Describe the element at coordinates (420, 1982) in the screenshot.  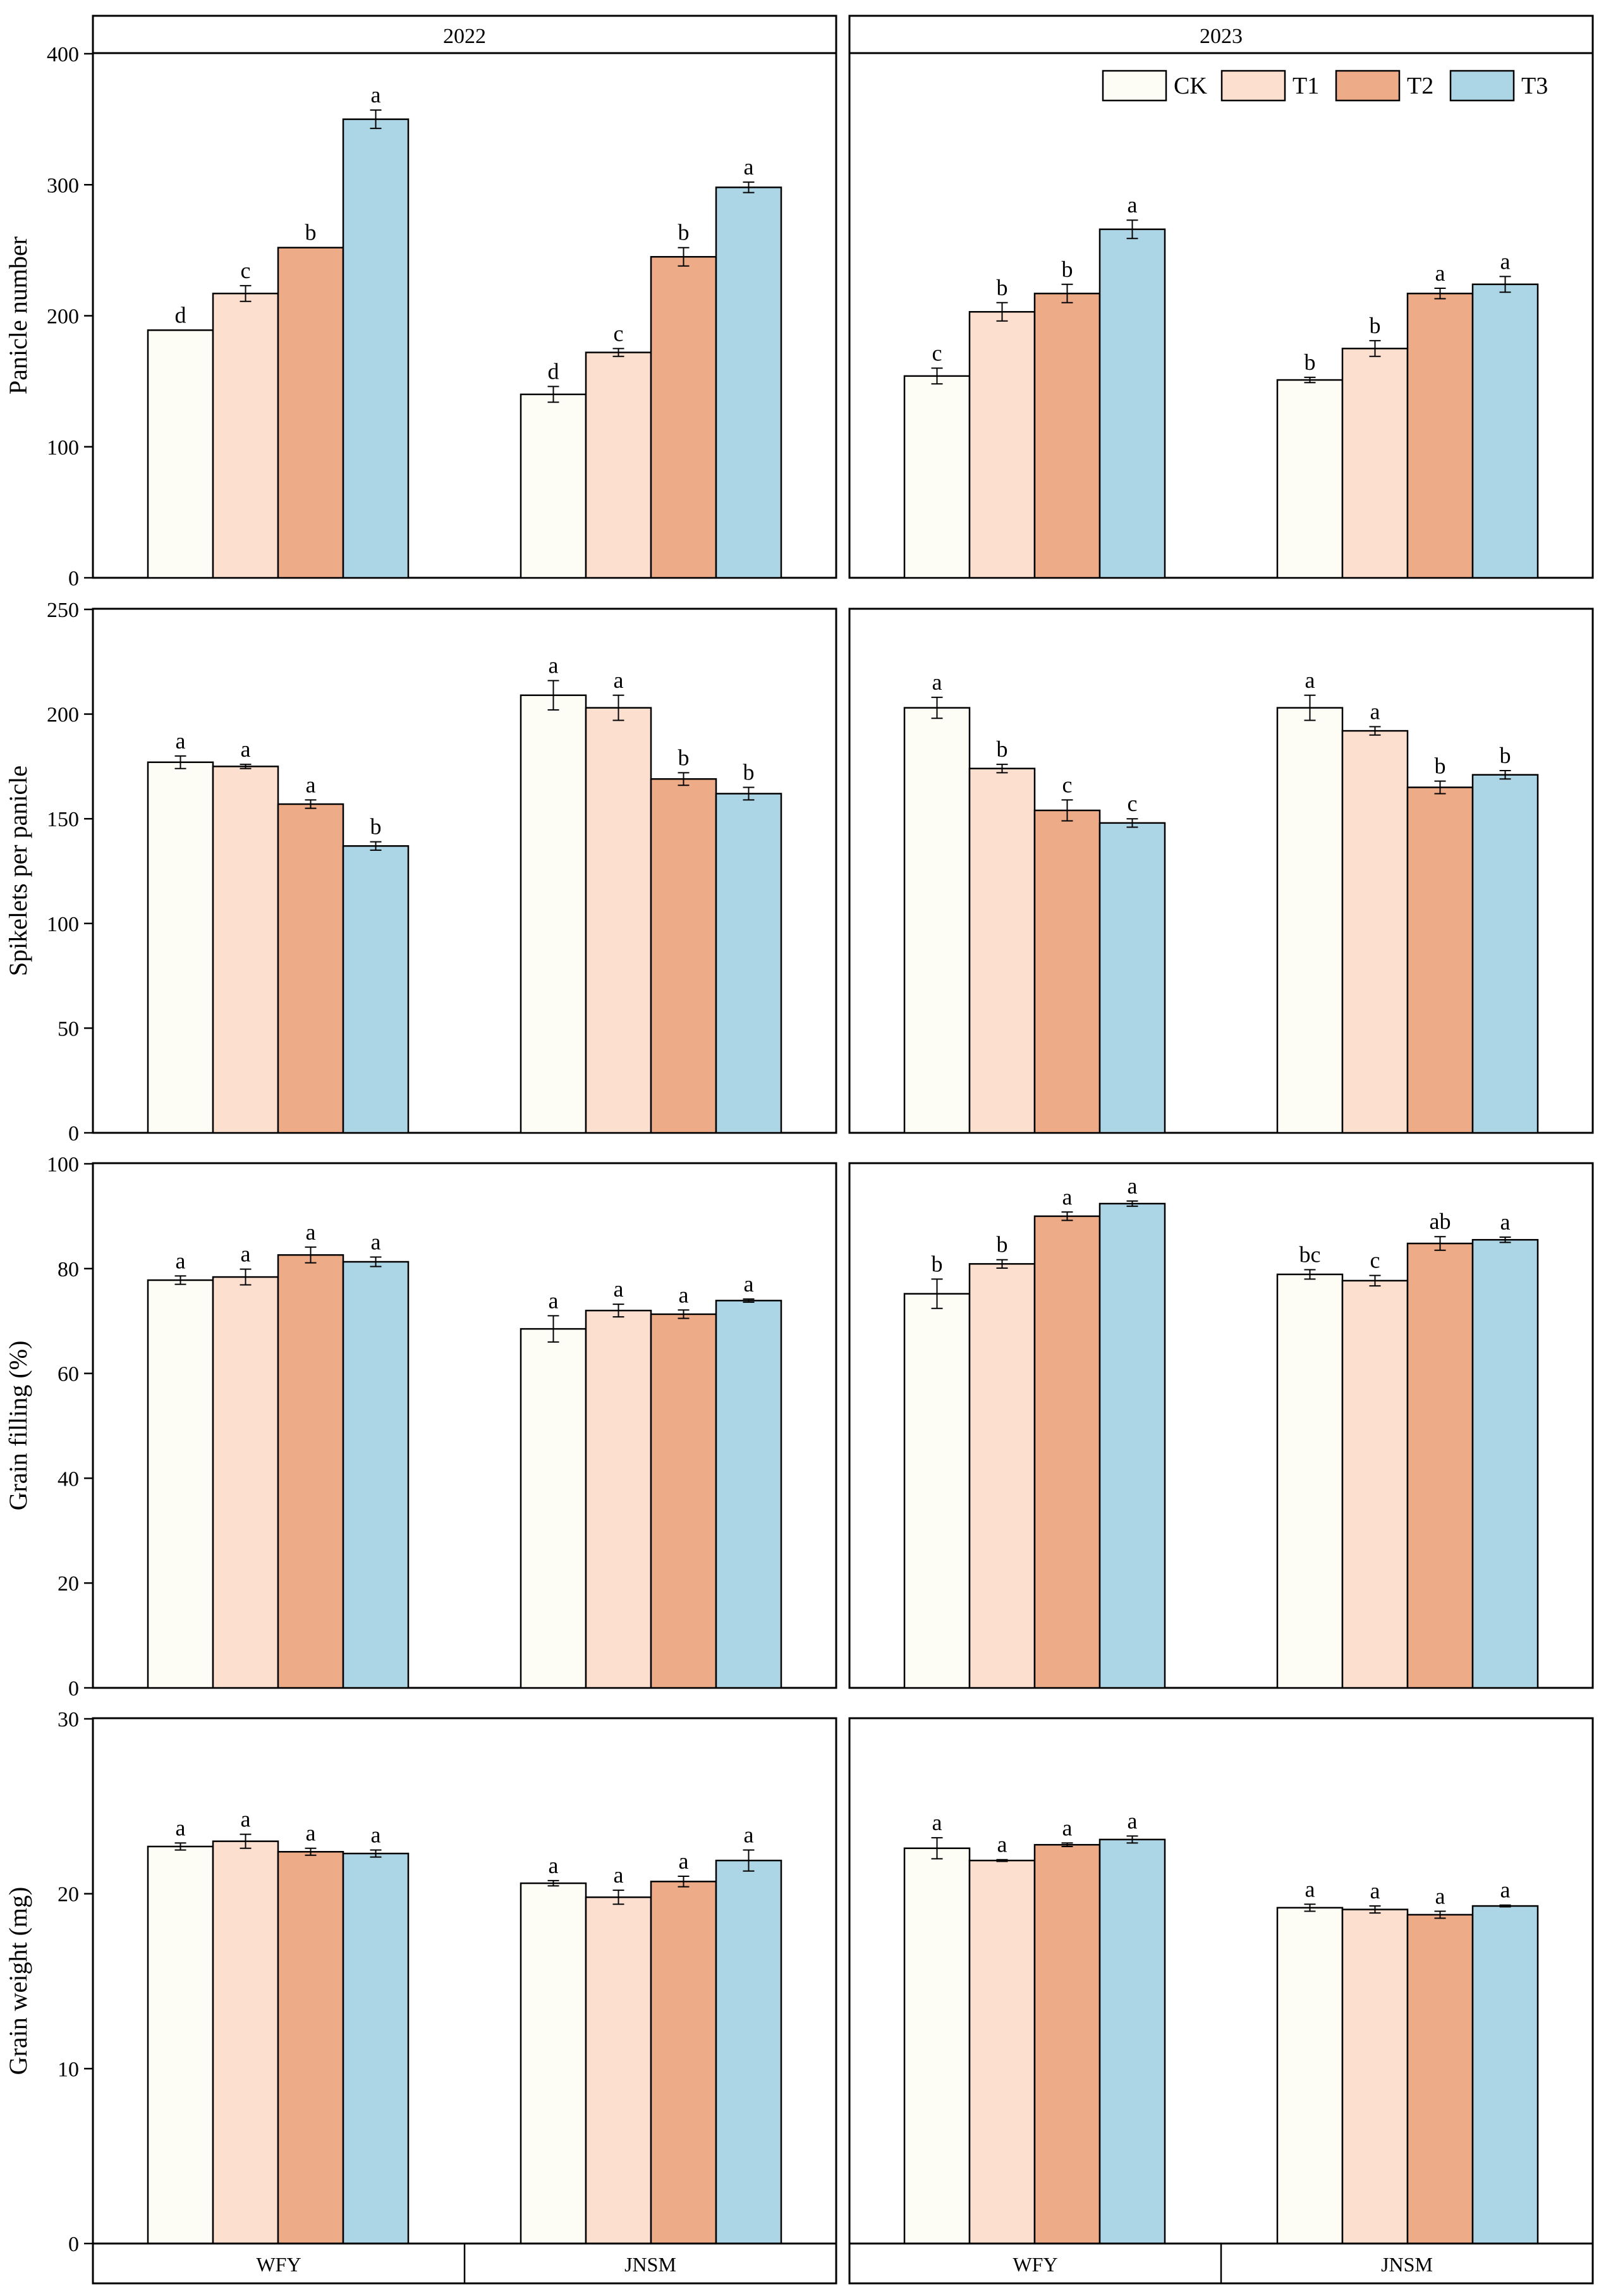
I see `panel-grain-weight-mg-2022: 0 10 20 30 Grain weight (mg) a a a a a a a a` at that location.